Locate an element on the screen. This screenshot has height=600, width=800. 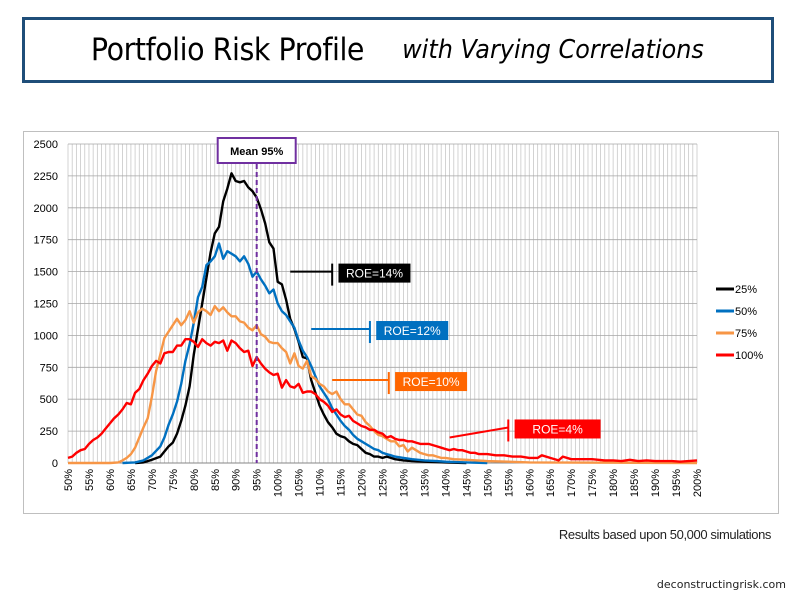
x-tick-label: 120% is located at coordinates (363, 483).